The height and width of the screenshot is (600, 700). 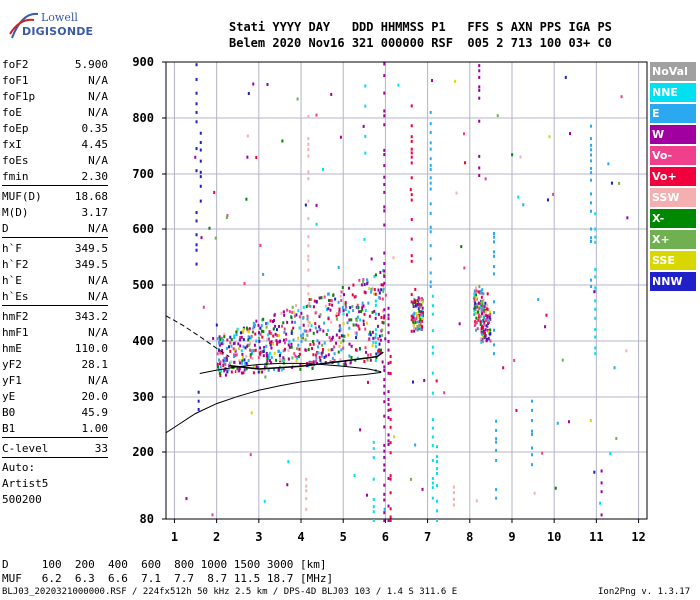 I want to click on param-row: fmin 2.30, so click(x=55, y=176).